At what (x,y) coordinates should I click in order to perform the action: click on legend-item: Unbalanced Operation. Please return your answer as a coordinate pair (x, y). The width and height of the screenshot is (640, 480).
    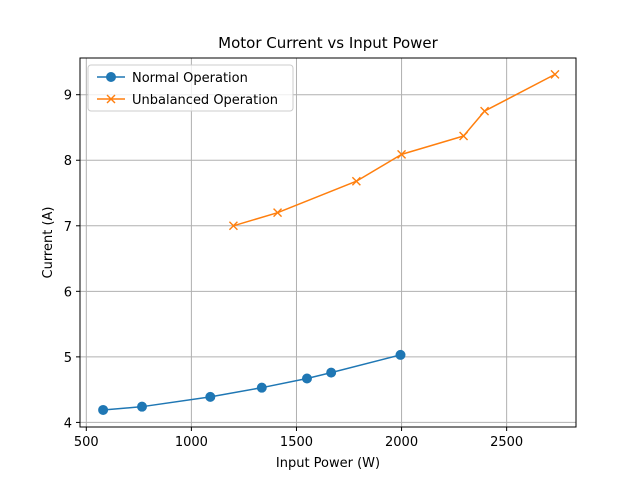
    Looking at the image, I should click on (187, 100).